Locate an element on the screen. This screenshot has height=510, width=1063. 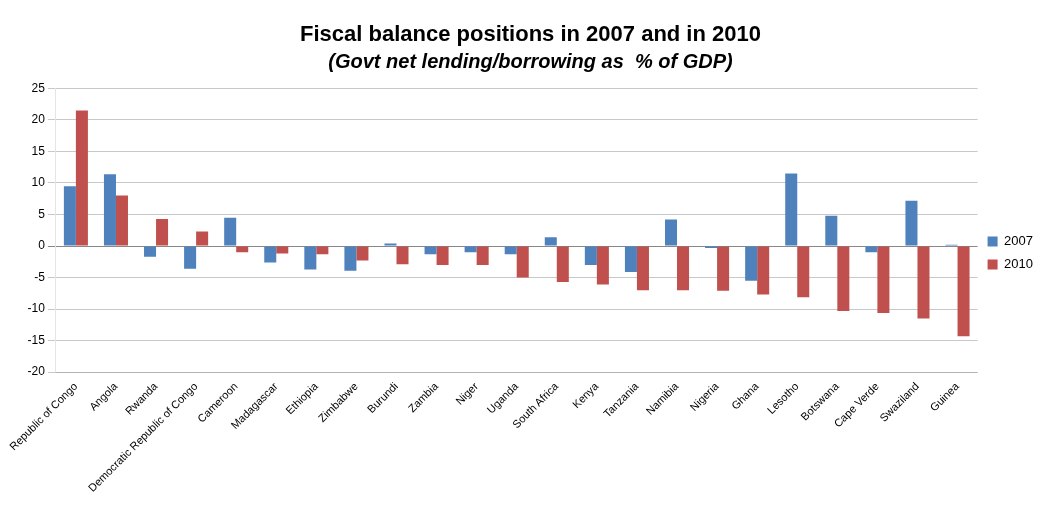
y-tick-label: 0 is located at coordinates (42, 245).